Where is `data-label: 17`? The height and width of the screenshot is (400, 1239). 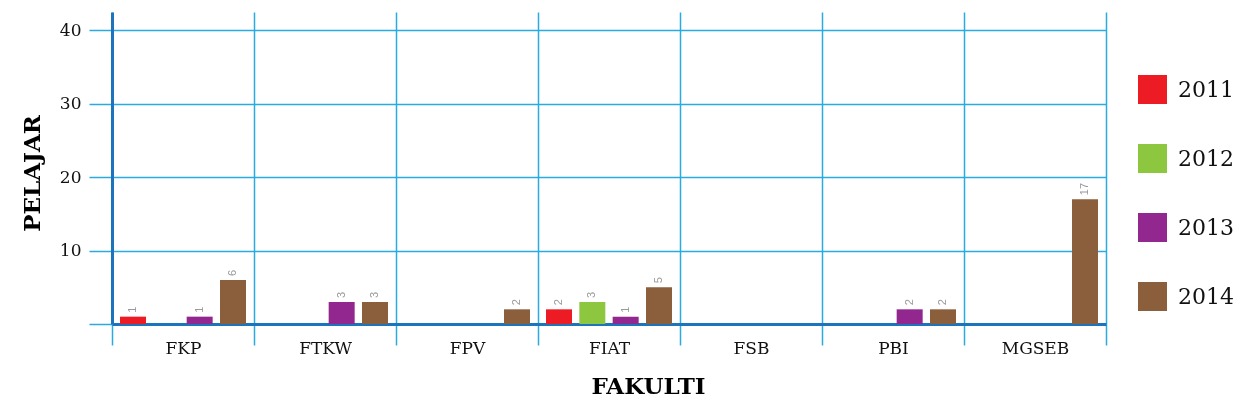
data-label: 17 is located at coordinates (1084, 189).